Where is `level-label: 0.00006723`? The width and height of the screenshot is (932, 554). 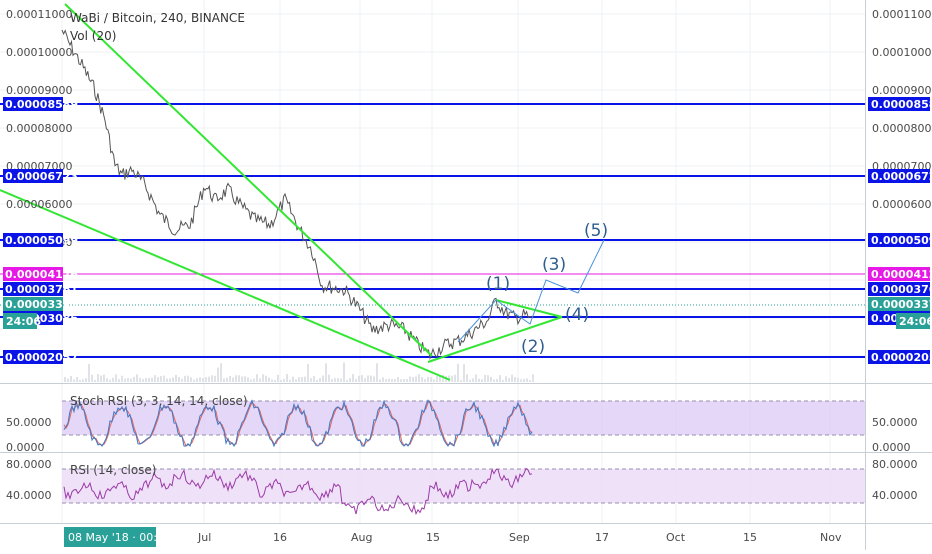 level-label: 0.00006723 is located at coordinates (901, 176).